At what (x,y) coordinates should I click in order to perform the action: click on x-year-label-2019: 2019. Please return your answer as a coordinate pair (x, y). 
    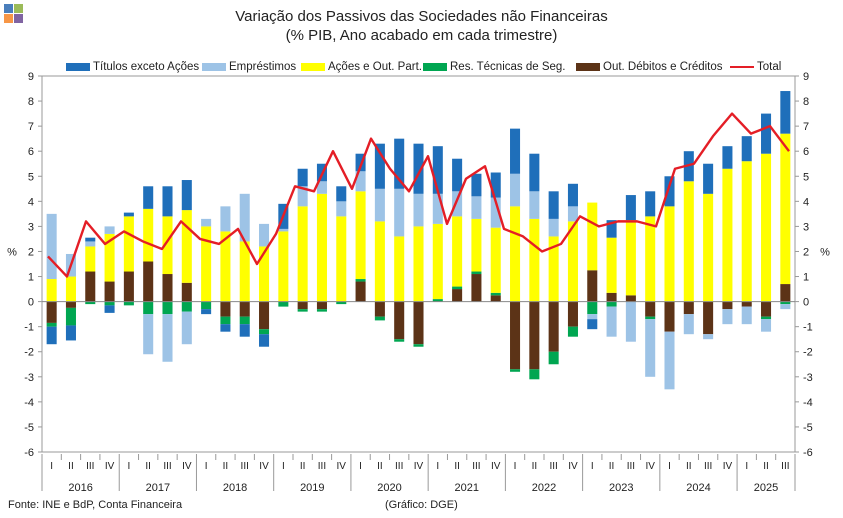
    Looking at the image, I should click on (312, 488).